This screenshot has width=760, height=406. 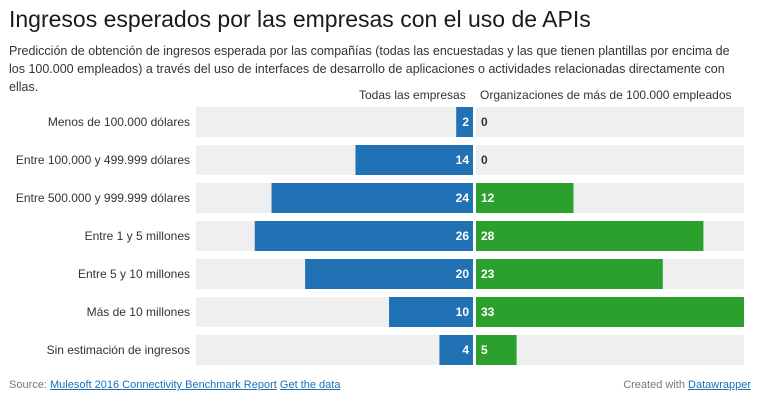 I want to click on category-label: Entre 1 y 5 millones, so click(x=137, y=236).